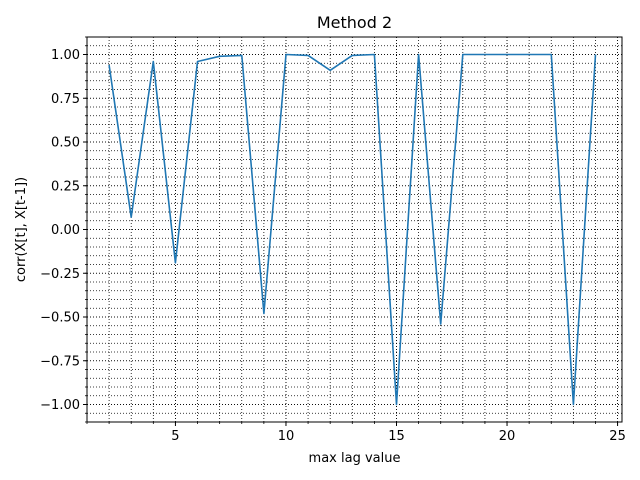 The height and width of the screenshot is (480, 640). I want to click on y-tick-label: 0.25, so click(65, 186).